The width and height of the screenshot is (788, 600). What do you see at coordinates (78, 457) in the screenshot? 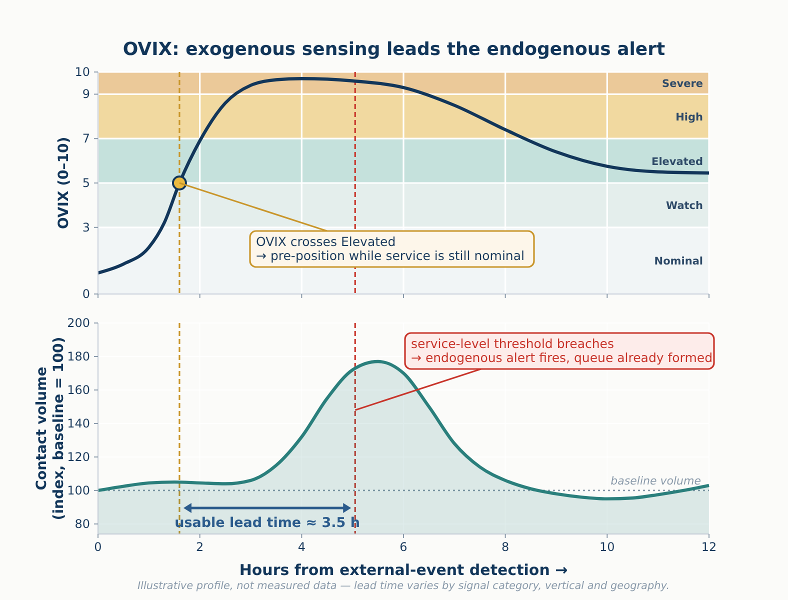
I see `y-tick-label: 120` at bounding box center [78, 457].